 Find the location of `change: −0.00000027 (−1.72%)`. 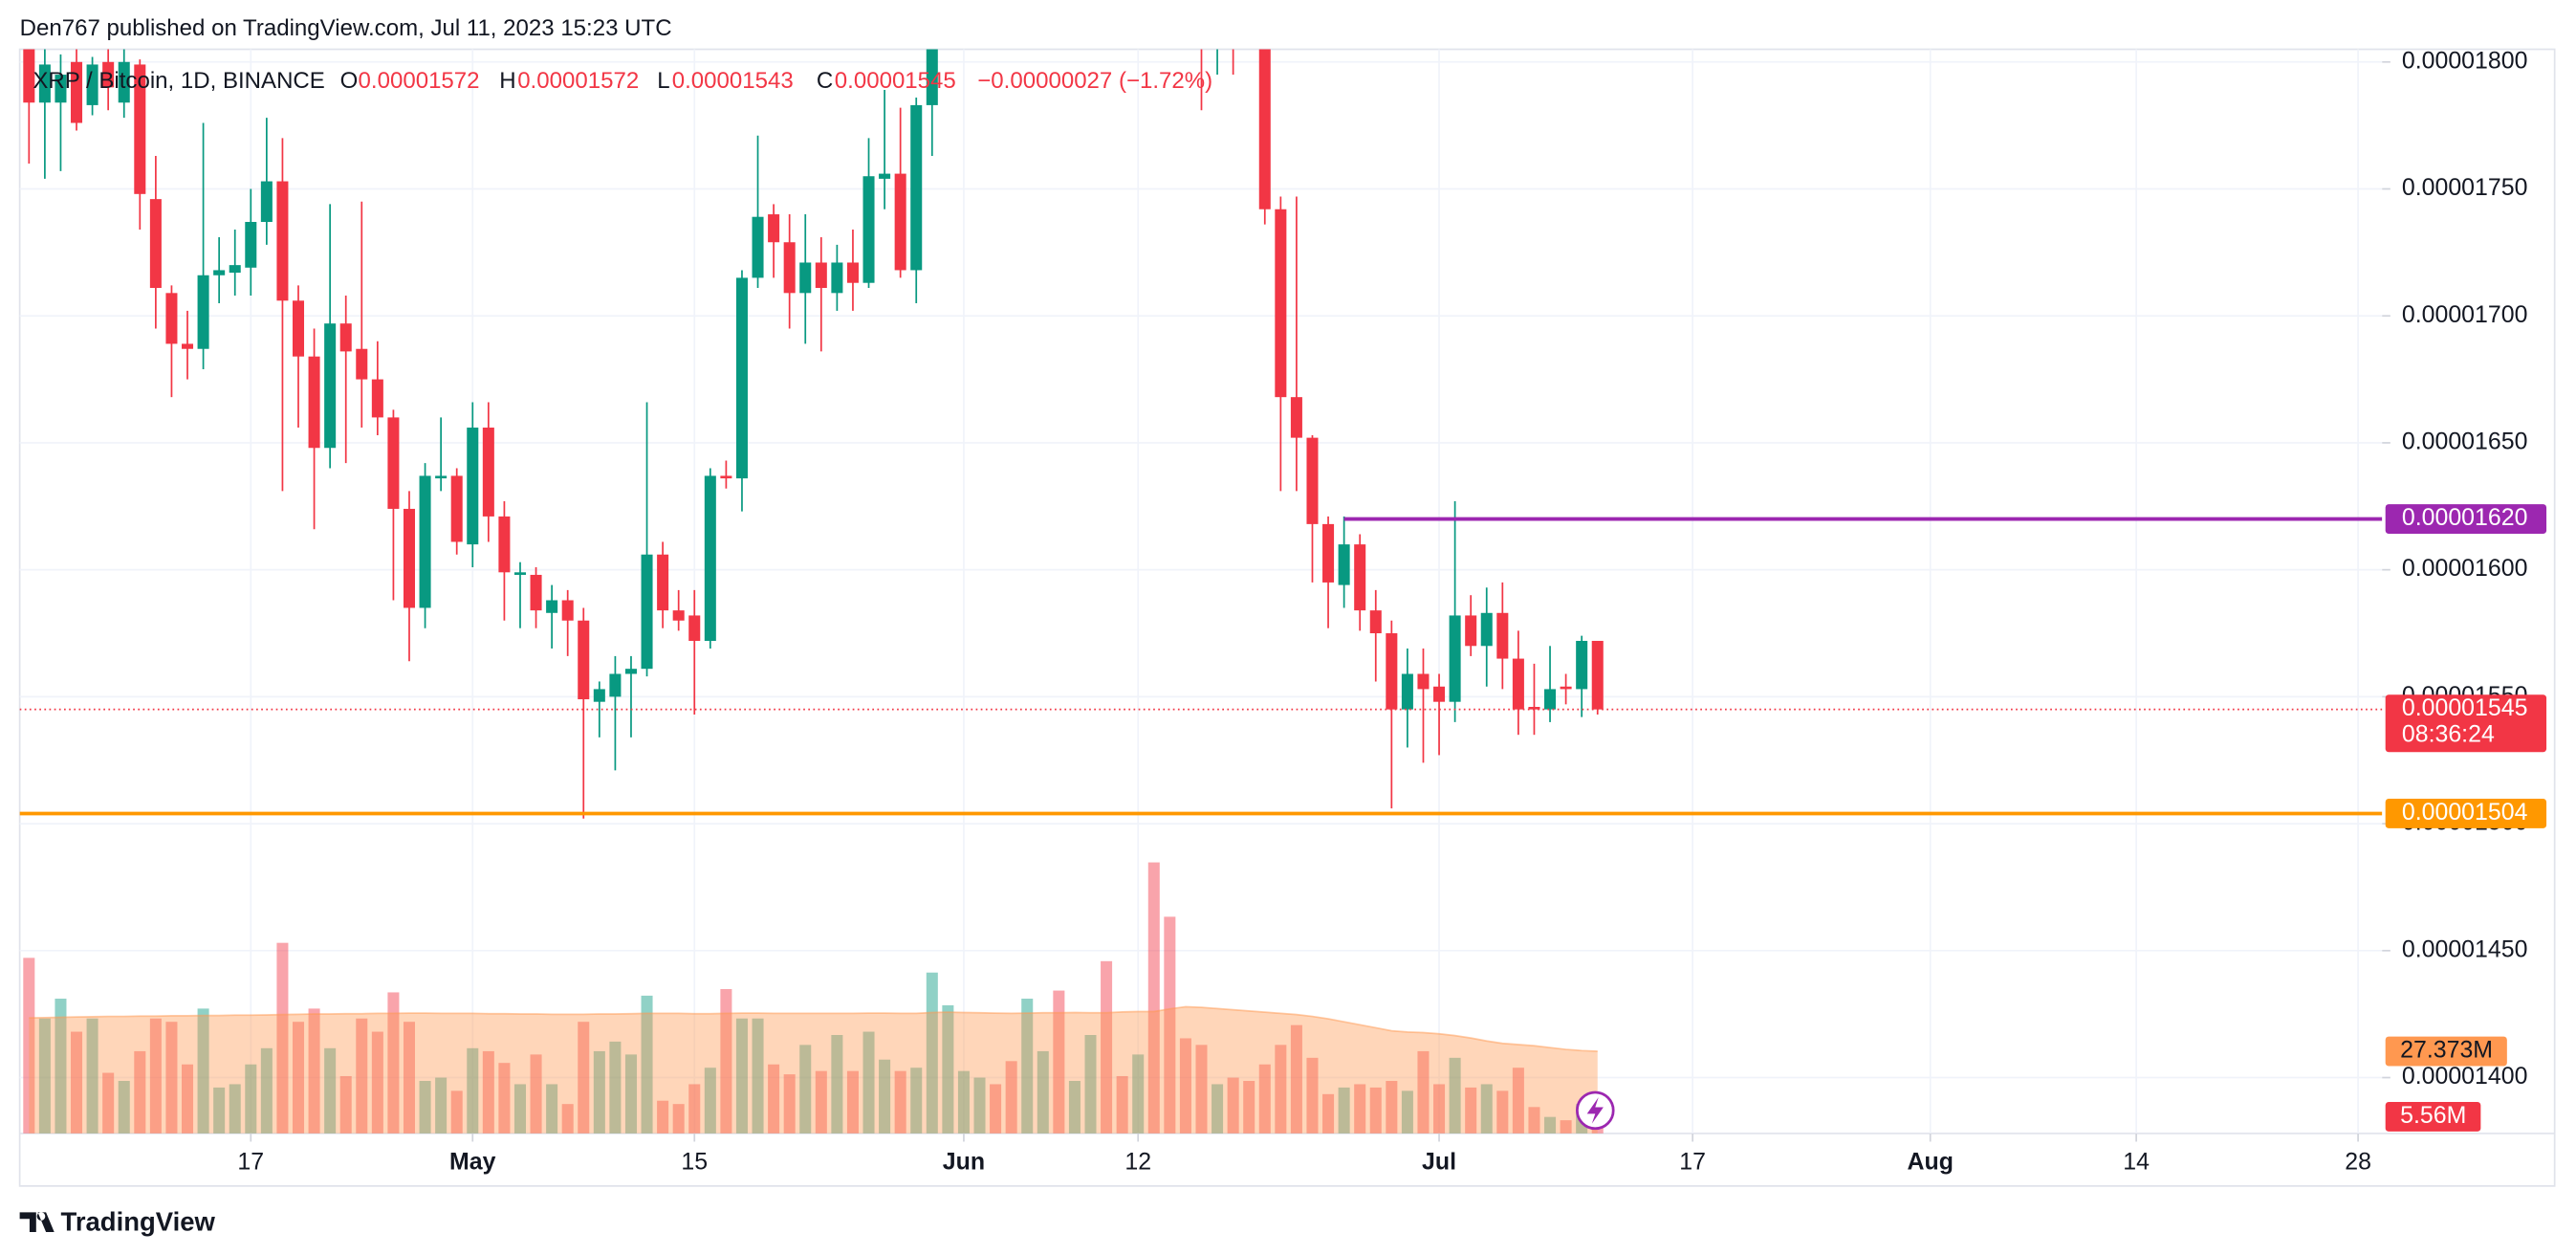

change: −0.00000027 (−1.72%) is located at coordinates (1094, 81).